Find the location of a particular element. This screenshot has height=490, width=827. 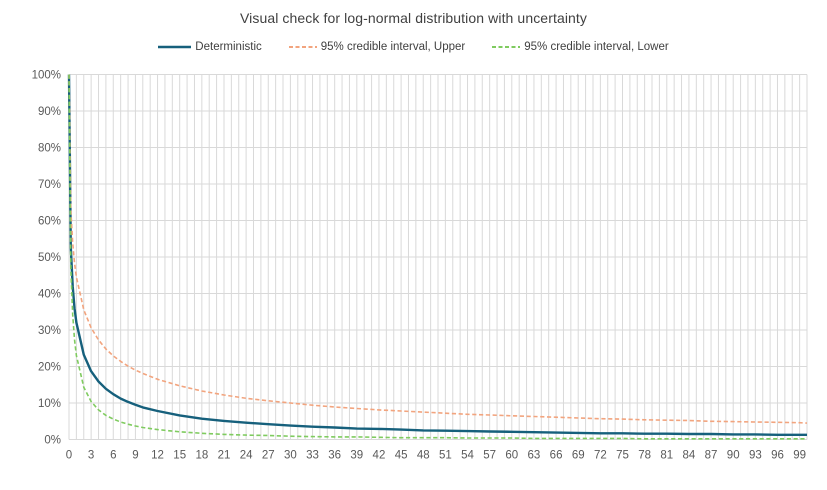

y-tick-label: 90% is located at coordinates (49, 112).